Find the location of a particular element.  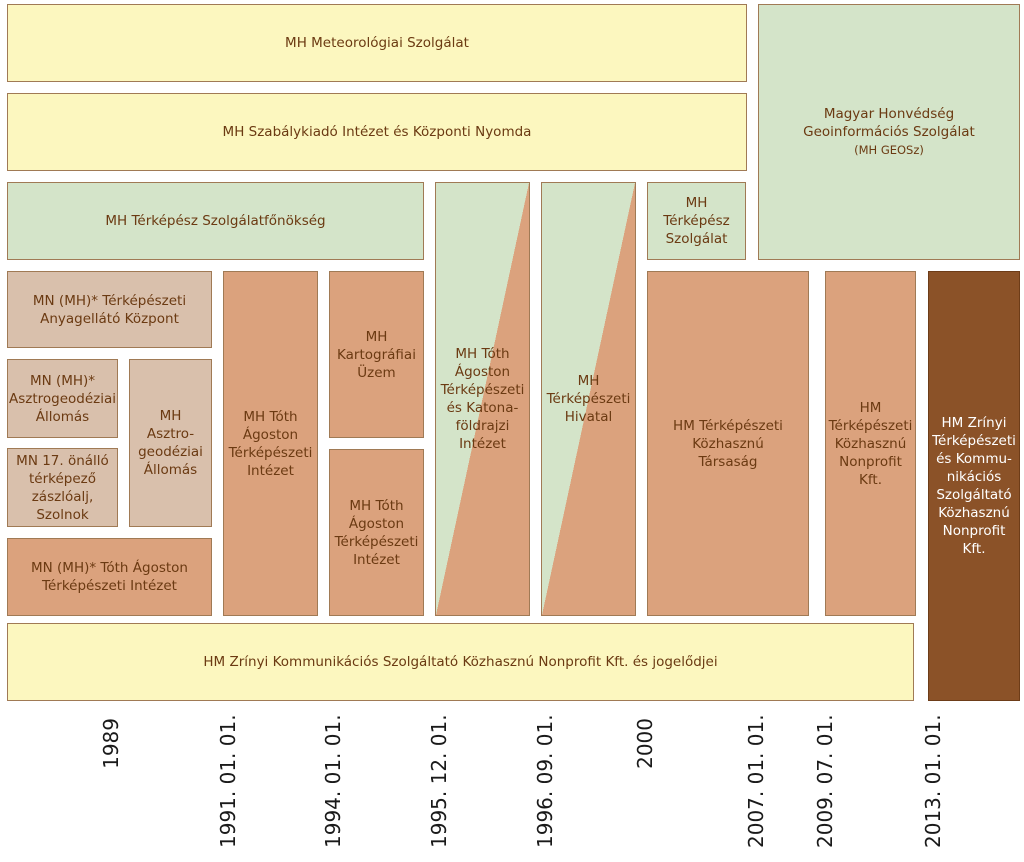

year-label-1995: 1995. 12. 01. is located at coordinates (439, 781).